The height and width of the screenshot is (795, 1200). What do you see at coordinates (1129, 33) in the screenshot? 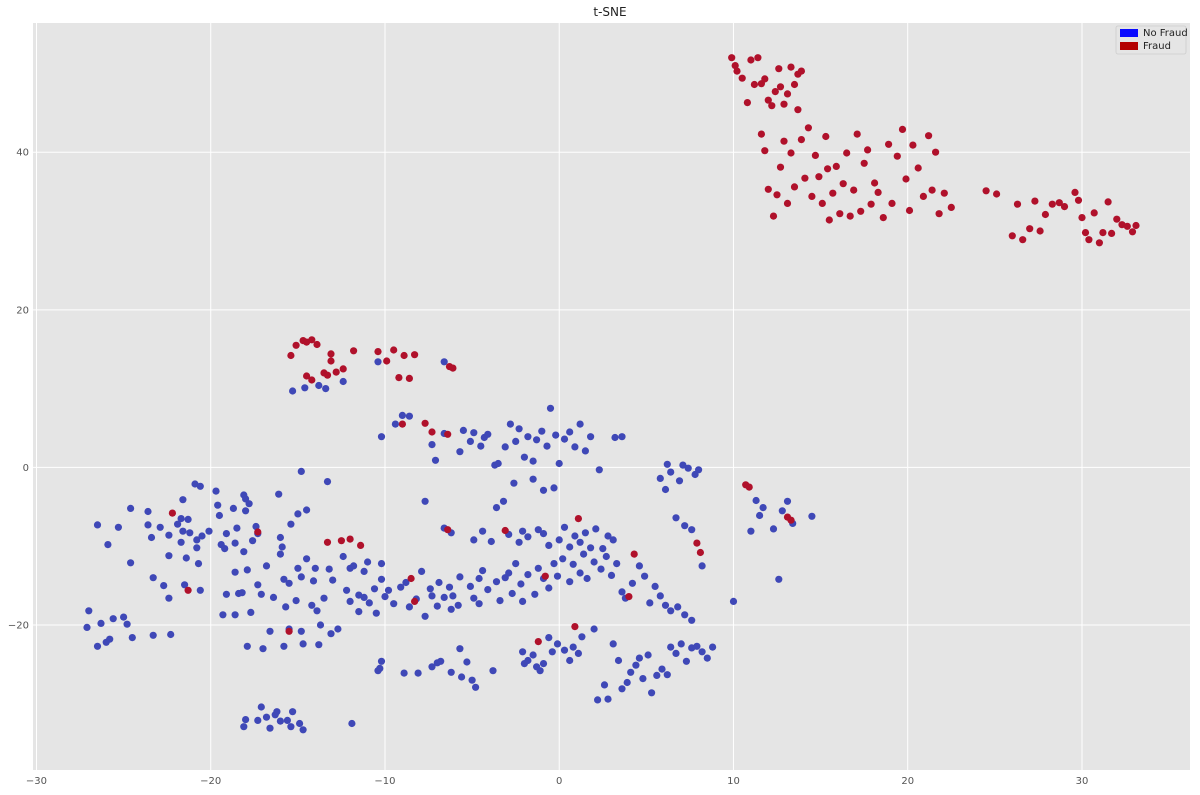
I see `legend-swatch-no-fraud` at bounding box center [1129, 33].